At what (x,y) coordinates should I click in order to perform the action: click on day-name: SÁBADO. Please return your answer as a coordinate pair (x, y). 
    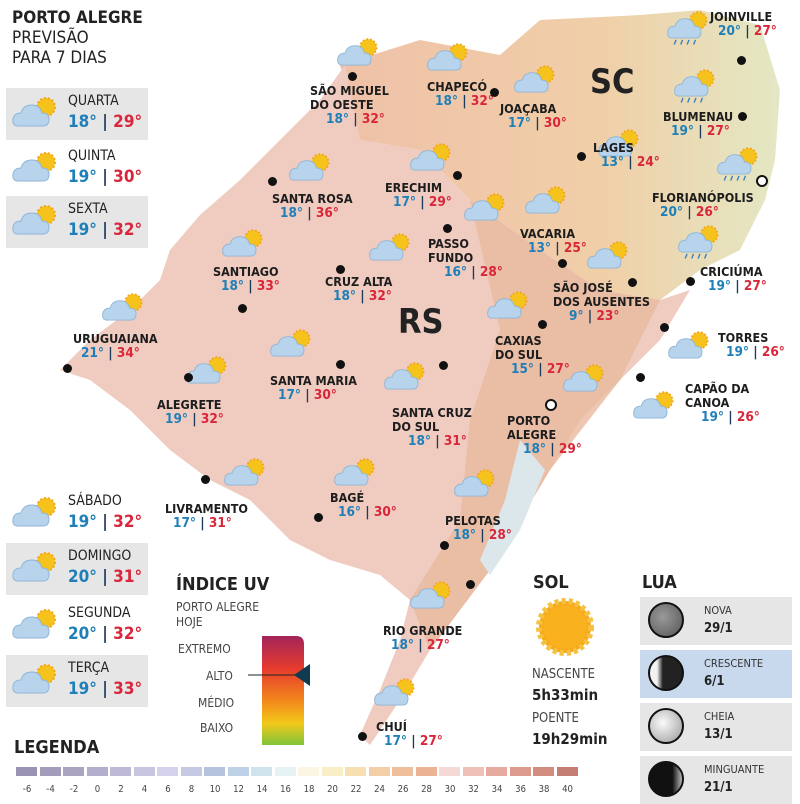
    Looking at the image, I should click on (95, 501).